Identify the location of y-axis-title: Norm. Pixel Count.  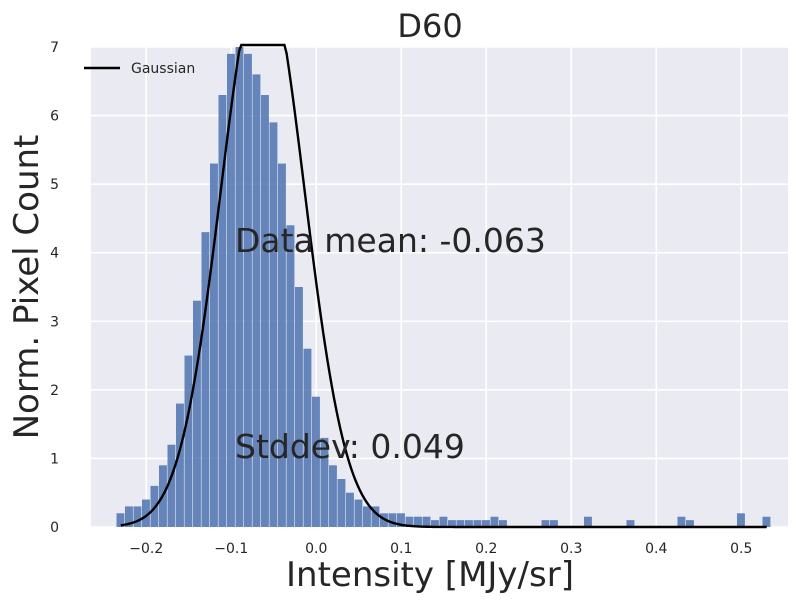
(27, 287).